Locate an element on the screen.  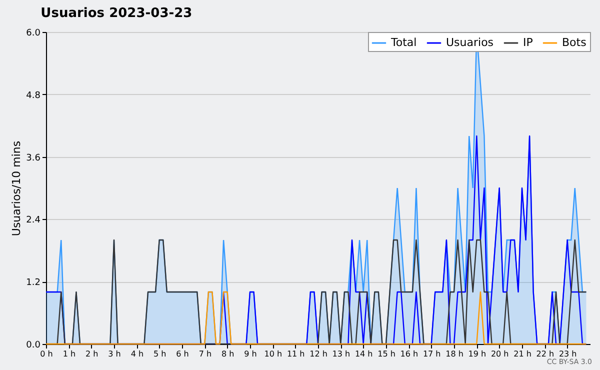
x-tick-label: 10 h is located at coordinates (273, 354).